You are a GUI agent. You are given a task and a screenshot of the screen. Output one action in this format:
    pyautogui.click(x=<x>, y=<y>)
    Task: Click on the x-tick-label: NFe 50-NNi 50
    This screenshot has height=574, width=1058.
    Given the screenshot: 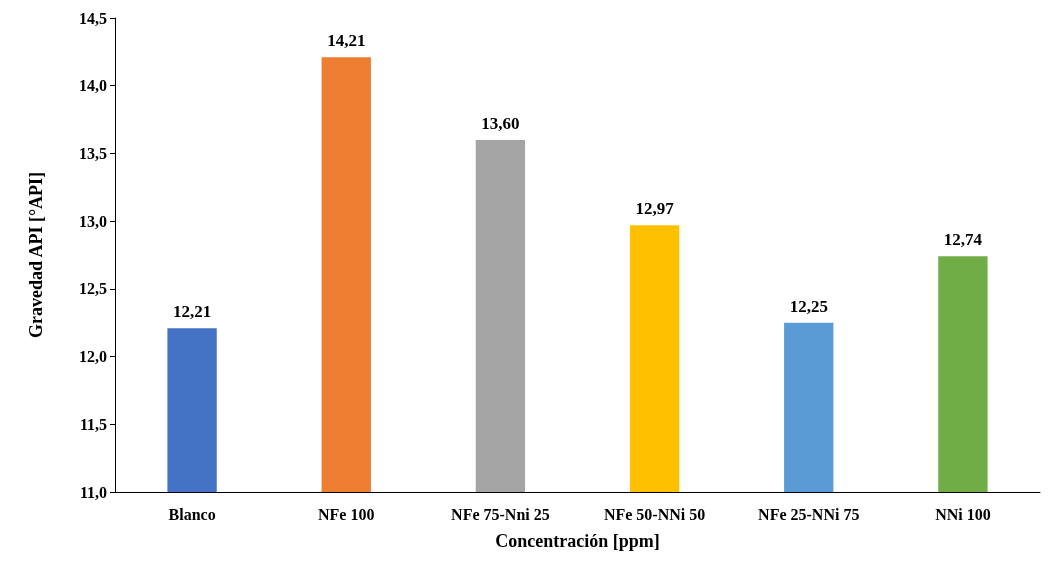 What is the action you would take?
    pyautogui.click(x=654, y=514)
    